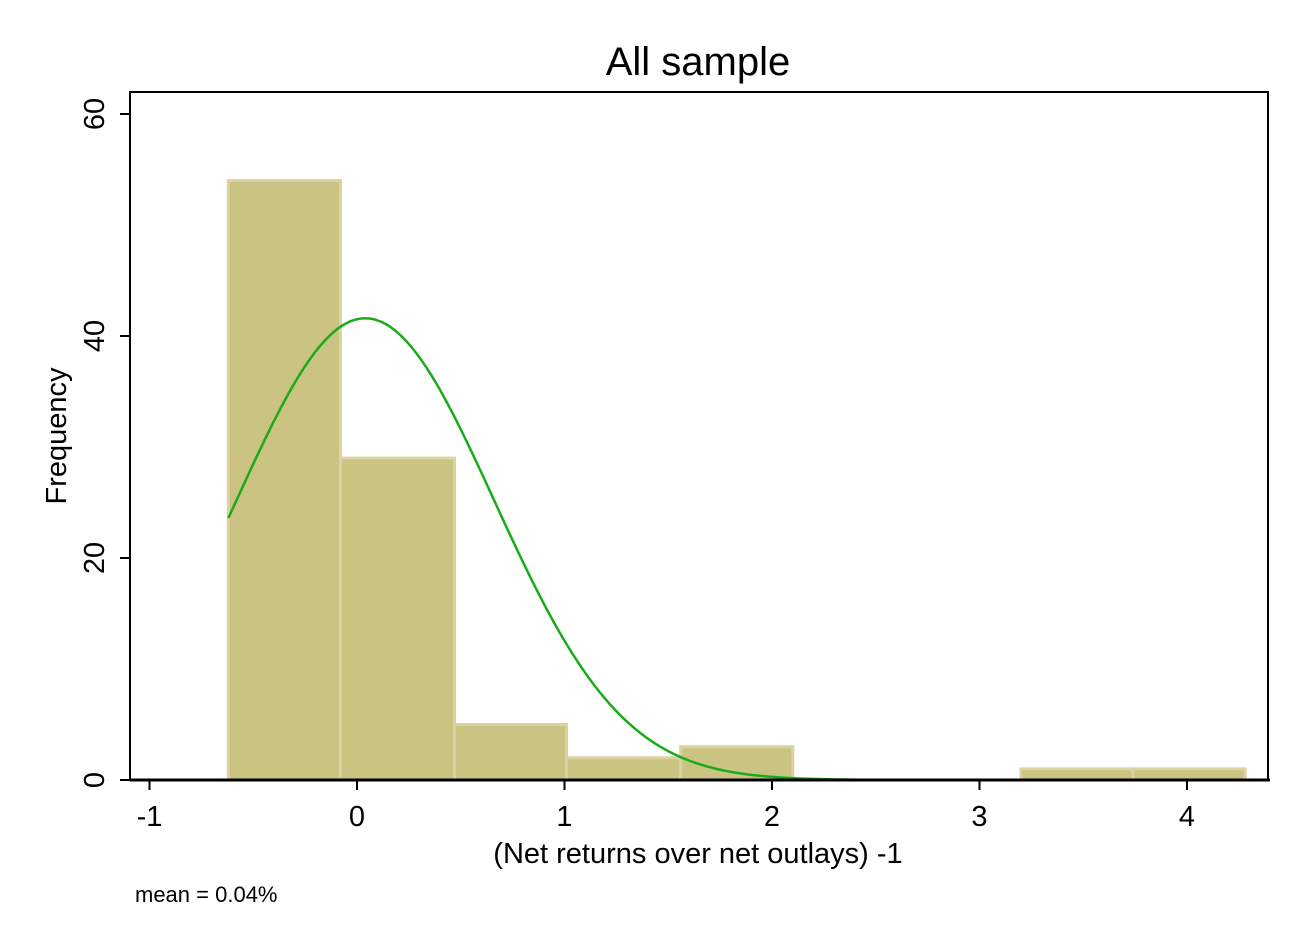  Describe the element at coordinates (979, 817) in the screenshot. I see `x-tick-label-4: 3` at that location.